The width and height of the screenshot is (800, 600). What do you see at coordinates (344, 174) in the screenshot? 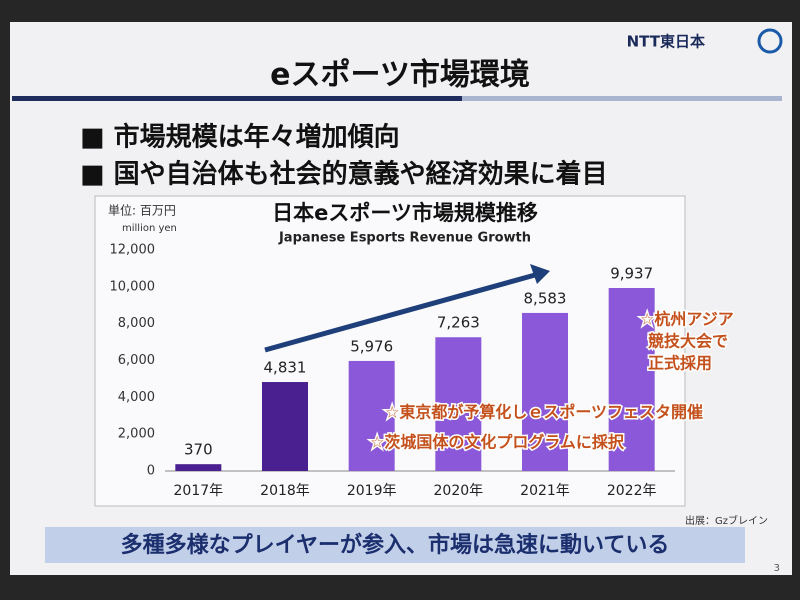
I see `bullet: ■ 国や自治体も社会的意義や経済効果に着目` at bounding box center [344, 174].